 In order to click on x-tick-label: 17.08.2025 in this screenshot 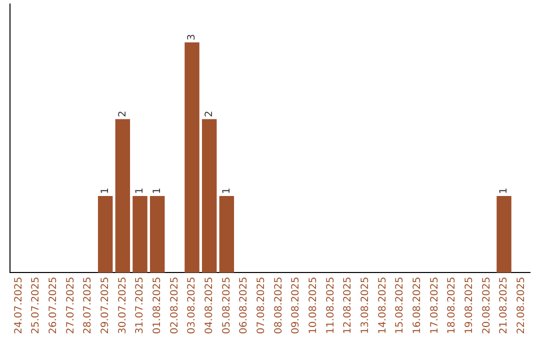, I will do `click(434, 305)`.